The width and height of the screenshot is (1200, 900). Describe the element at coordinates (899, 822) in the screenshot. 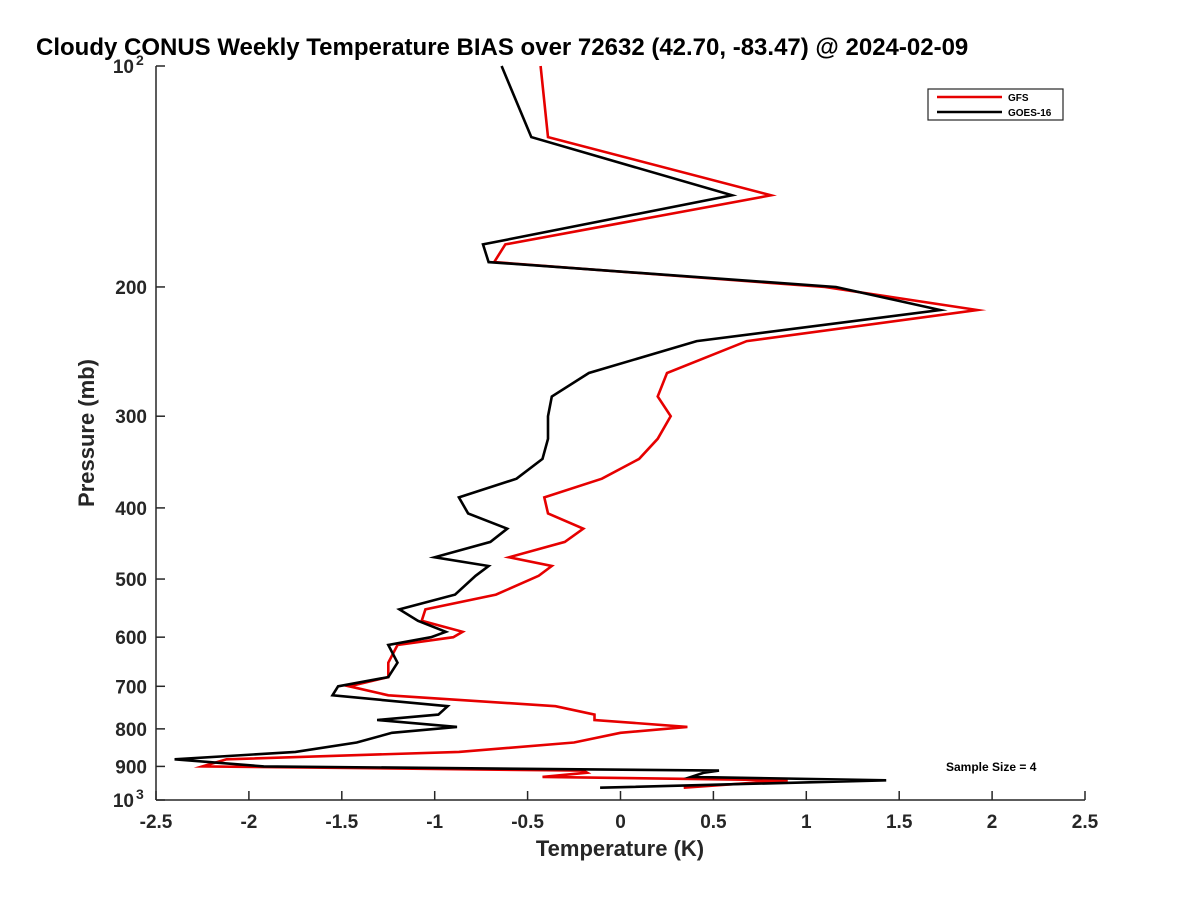

I see `x-tick-label: 1.5` at that location.